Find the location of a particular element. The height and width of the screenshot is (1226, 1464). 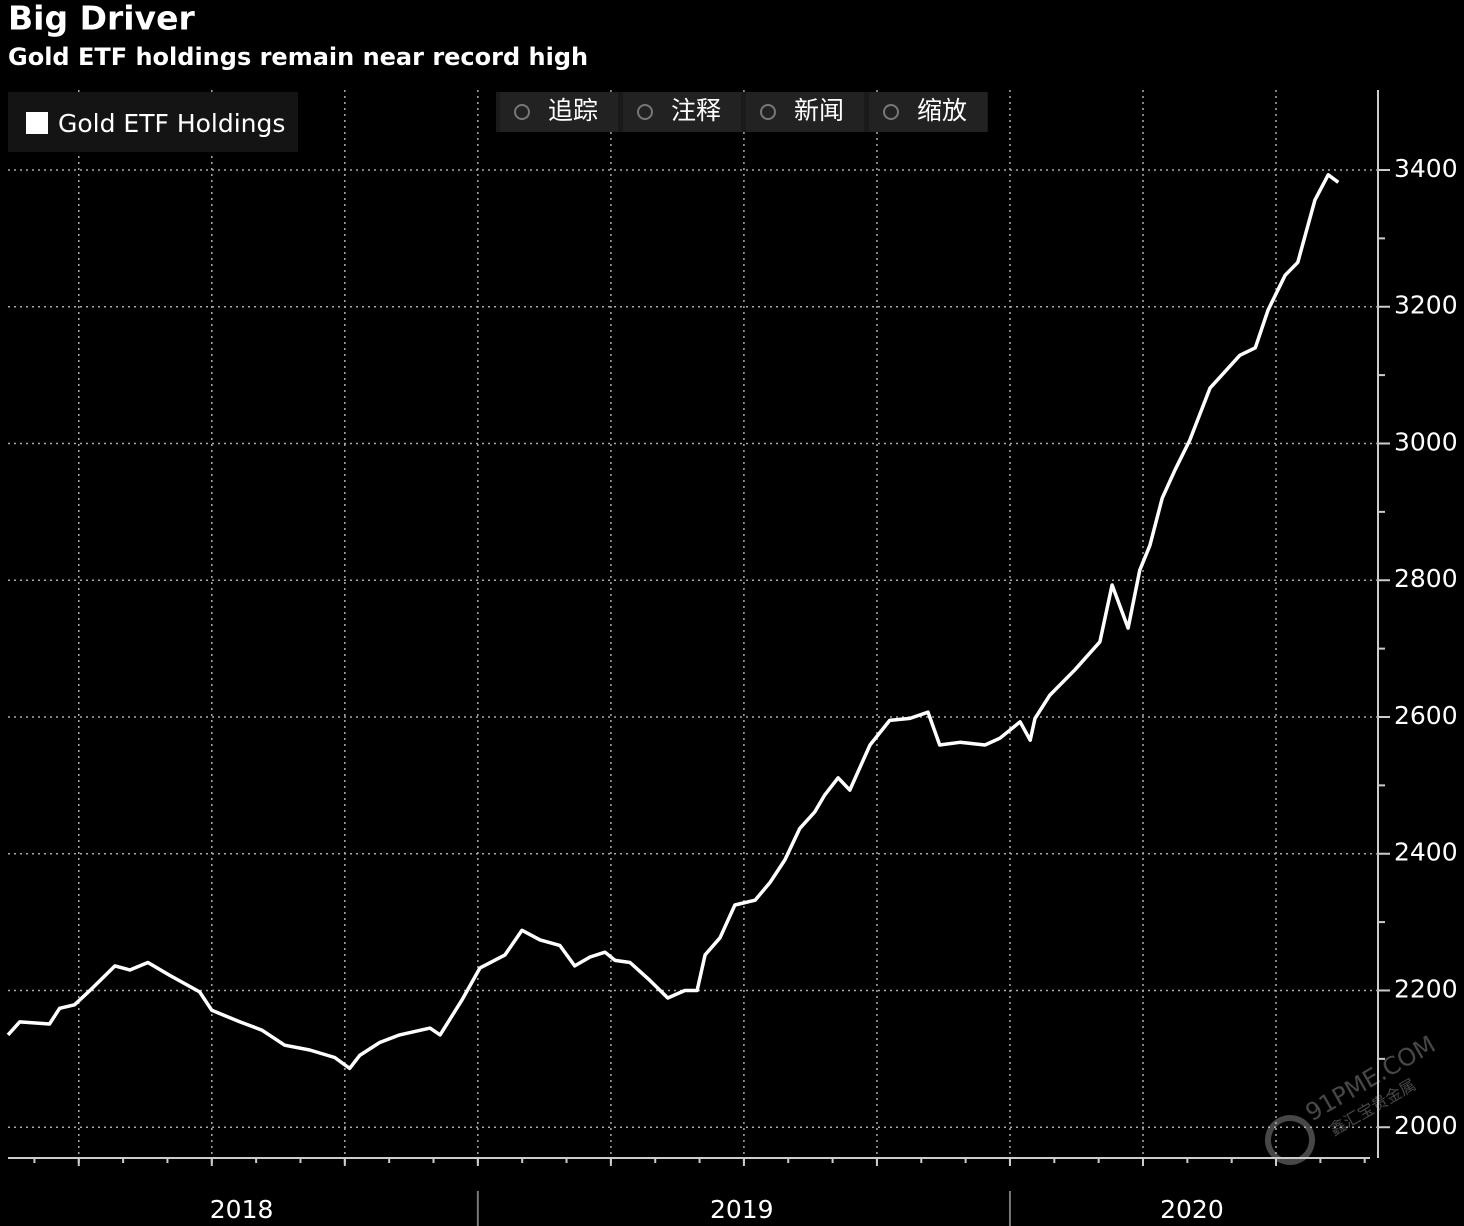

toolbar-label: 缩放 is located at coordinates (942, 110).